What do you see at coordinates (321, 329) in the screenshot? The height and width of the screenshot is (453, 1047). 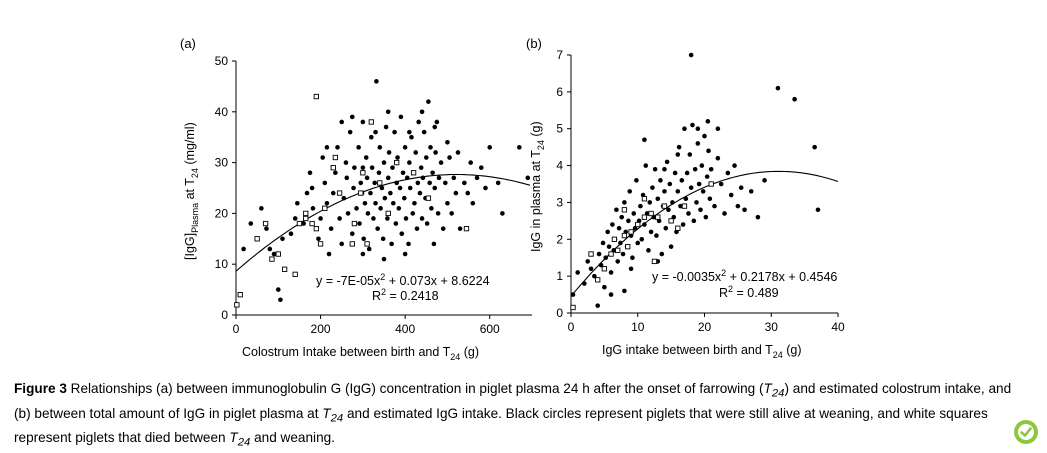 I see `panel-a-x-tick-label: 200` at bounding box center [321, 329].